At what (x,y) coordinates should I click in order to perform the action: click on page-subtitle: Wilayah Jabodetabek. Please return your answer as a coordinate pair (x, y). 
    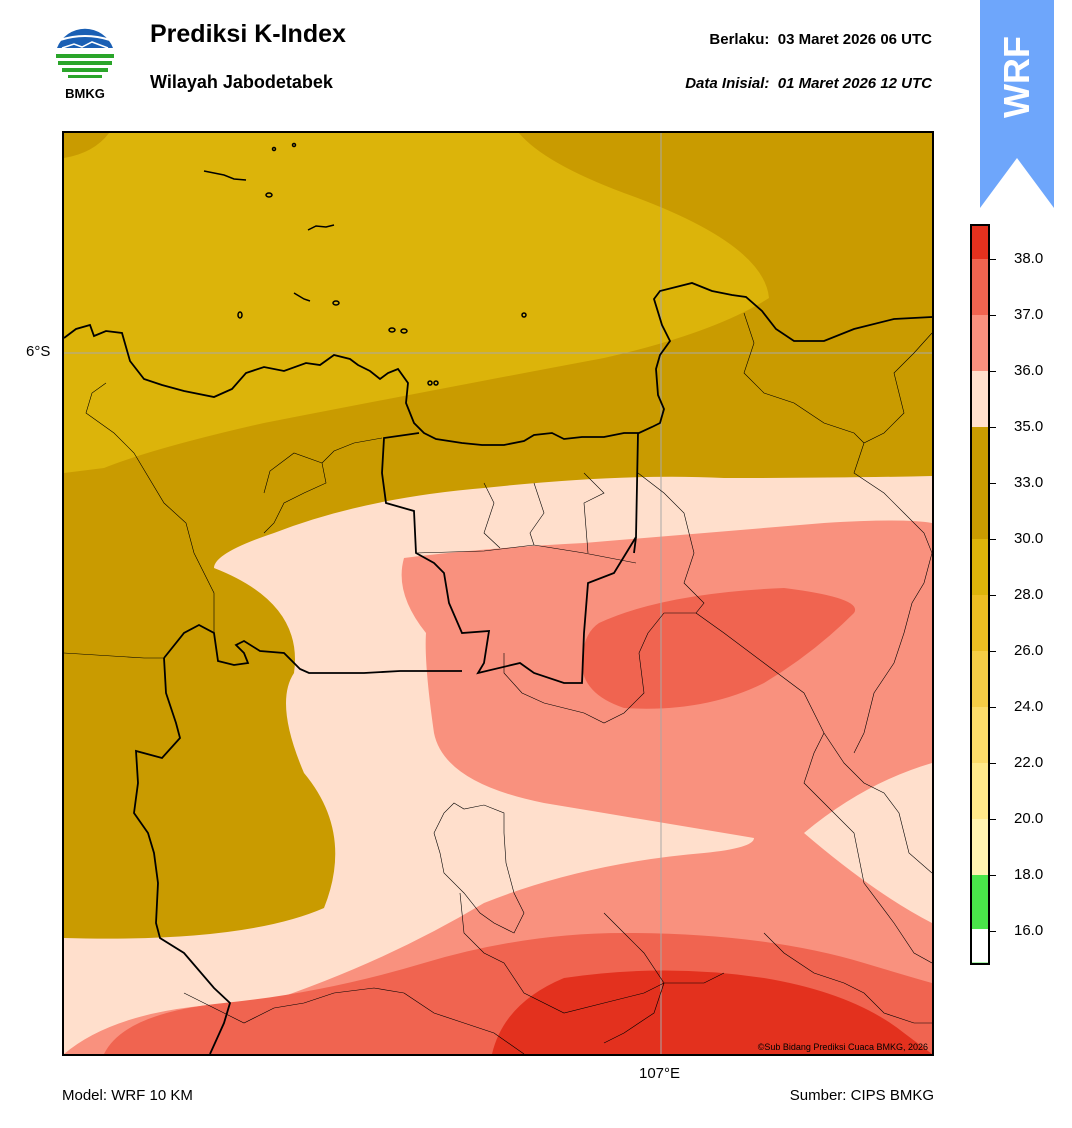
    Looking at the image, I should click on (241, 82).